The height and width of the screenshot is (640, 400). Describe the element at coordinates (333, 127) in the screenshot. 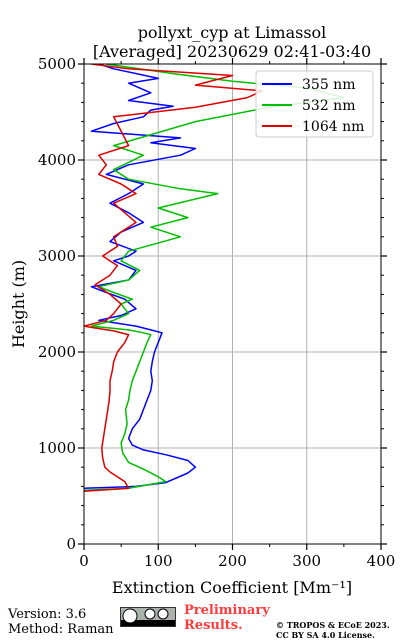

I see `legend-label: 1064 nm` at that location.